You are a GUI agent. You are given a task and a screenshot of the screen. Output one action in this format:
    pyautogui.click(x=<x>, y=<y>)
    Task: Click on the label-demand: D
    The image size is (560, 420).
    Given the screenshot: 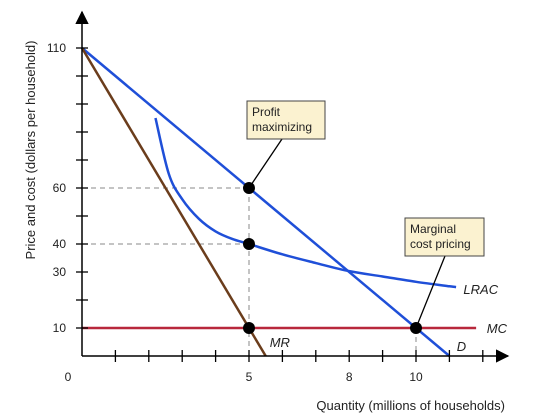 What is the action you would take?
    pyautogui.click(x=461, y=346)
    